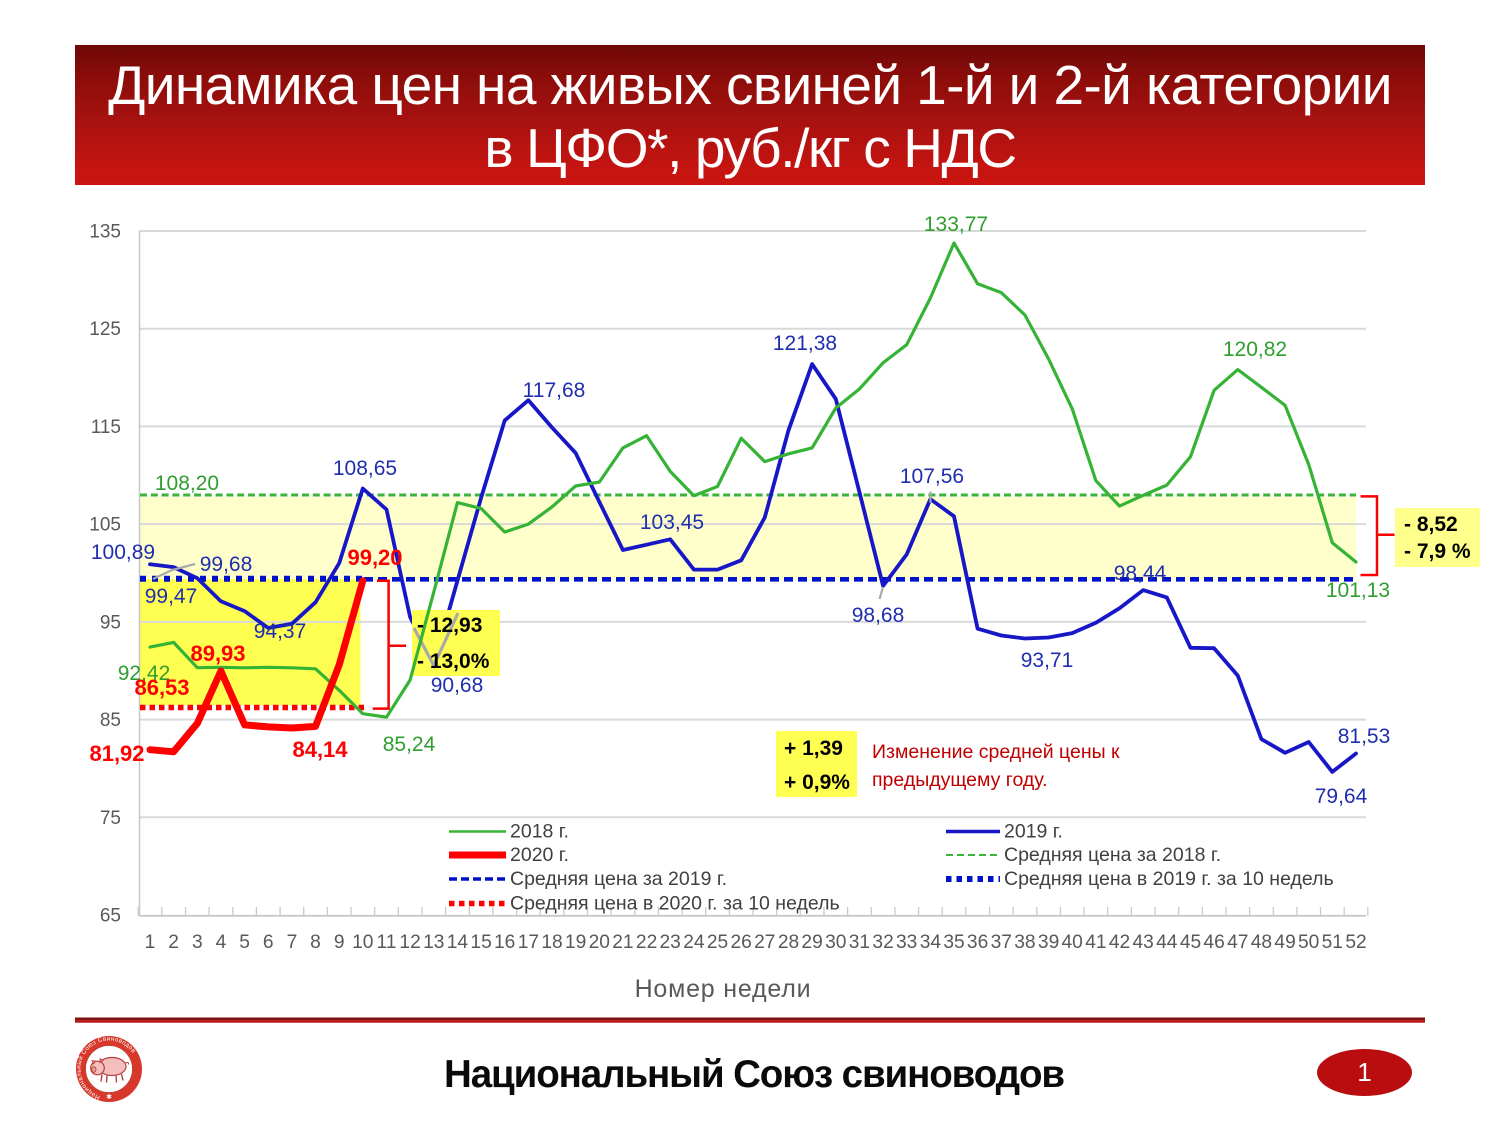 The width and height of the screenshot is (1500, 1125). What do you see at coordinates (453, 661) in the screenshot?
I see `svg-text: - 13,0%` at bounding box center [453, 661].